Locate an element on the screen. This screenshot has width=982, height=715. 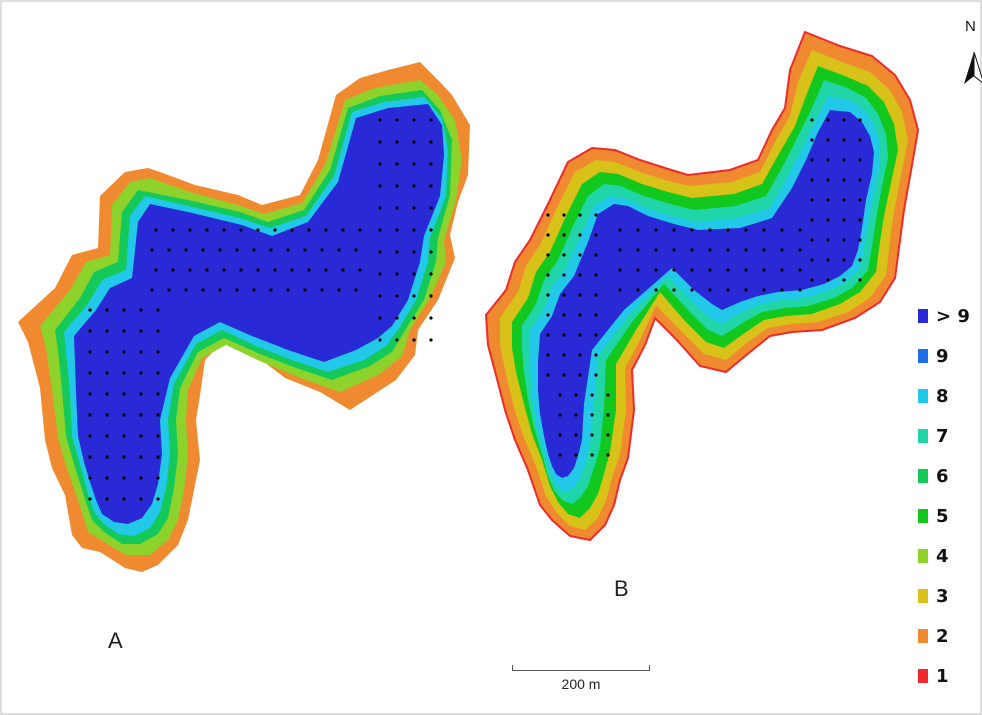
legend-label: 1 is located at coordinates (942, 676).